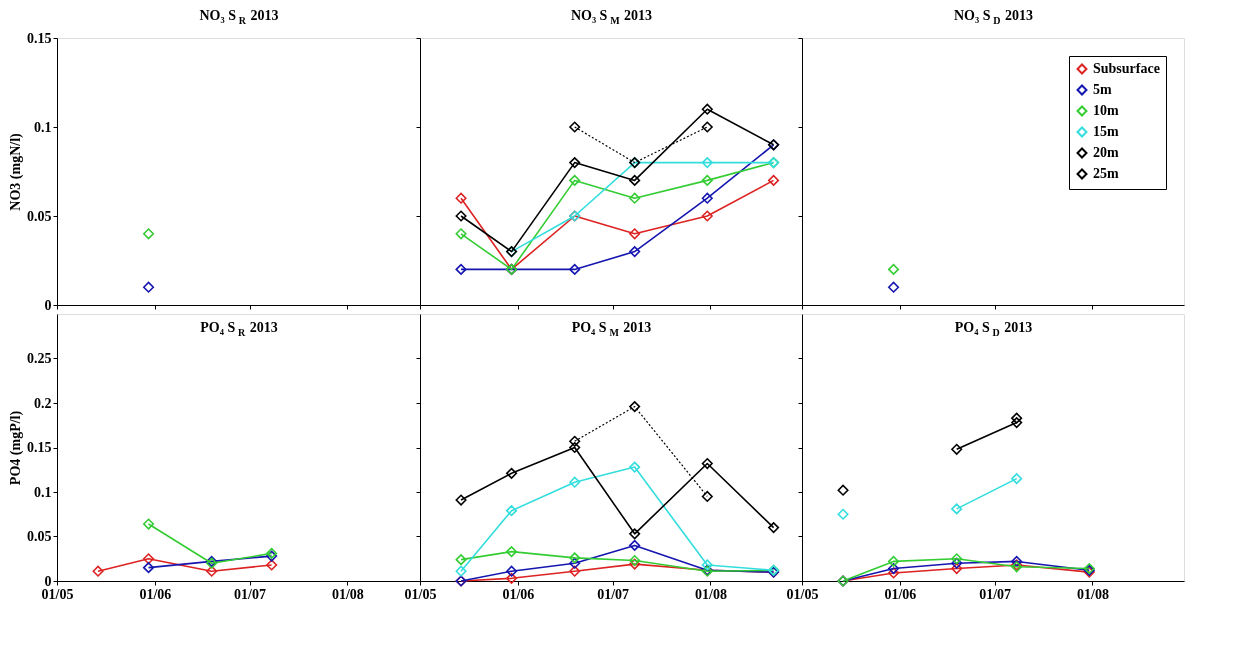 The height and width of the screenshot is (646, 1247). I want to click on legend-label: 25m, so click(1106, 173).